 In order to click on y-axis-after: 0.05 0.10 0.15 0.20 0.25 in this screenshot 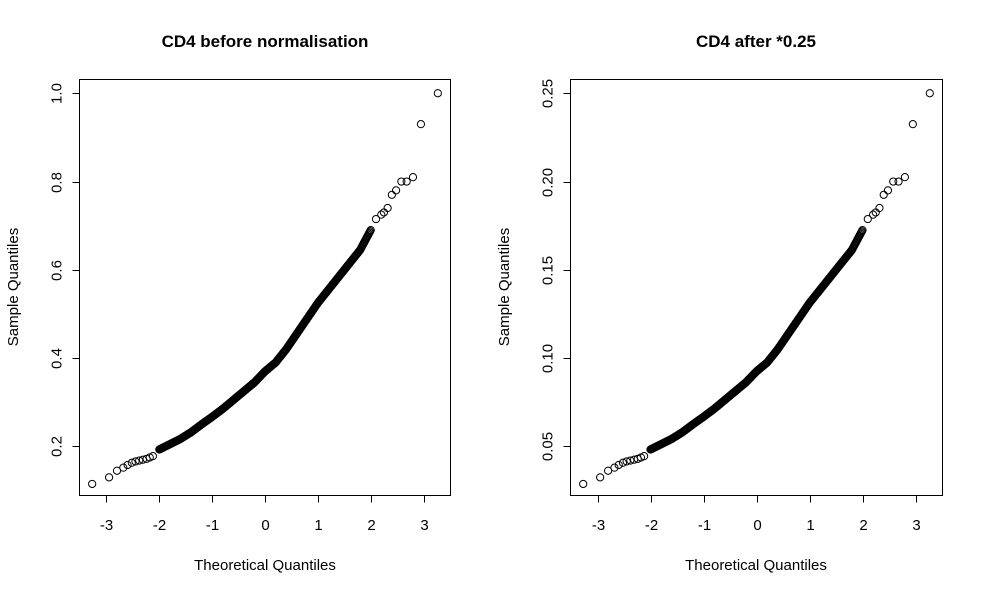, I will do `click(555, 270)`.